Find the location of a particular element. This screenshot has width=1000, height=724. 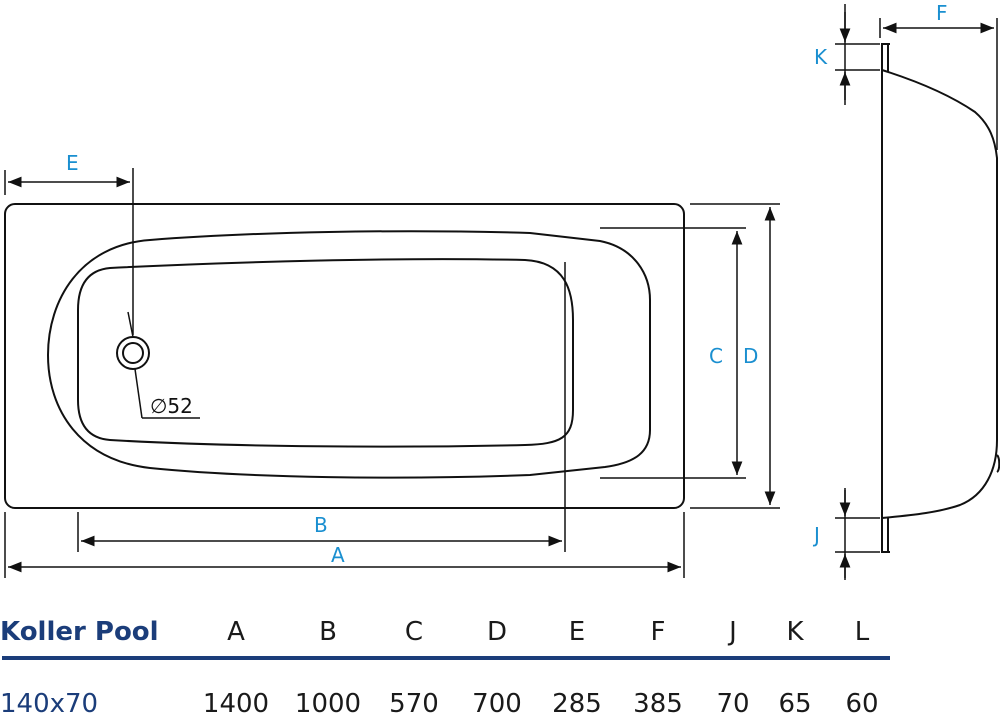

dimension-spec-table: Koller Pool A B C D E F J K L is located at coordinates (500, 632).